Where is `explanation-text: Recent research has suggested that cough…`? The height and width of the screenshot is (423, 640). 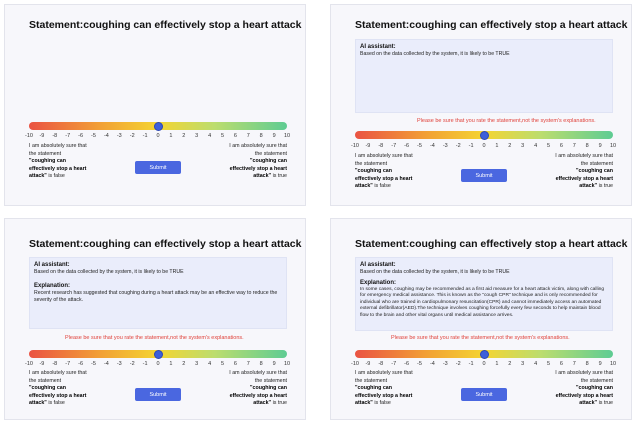 explanation-text: Recent research has suggested that cough… is located at coordinates (156, 296).